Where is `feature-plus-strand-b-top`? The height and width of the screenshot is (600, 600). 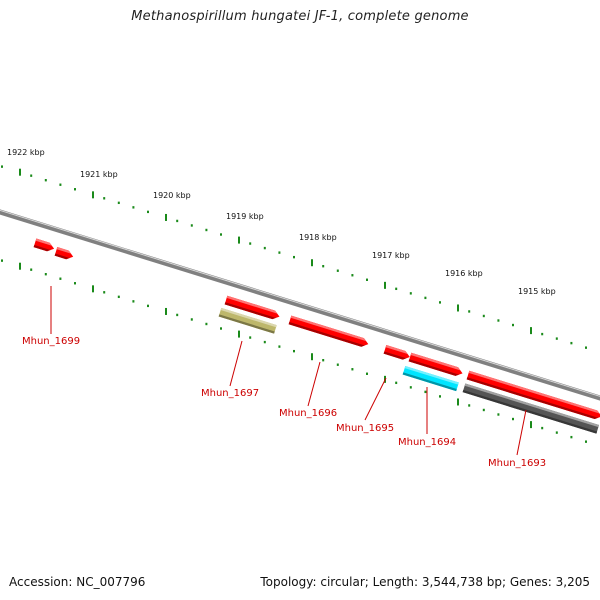 feature-plus-strand-b-top is located at coordinates (435, 361).